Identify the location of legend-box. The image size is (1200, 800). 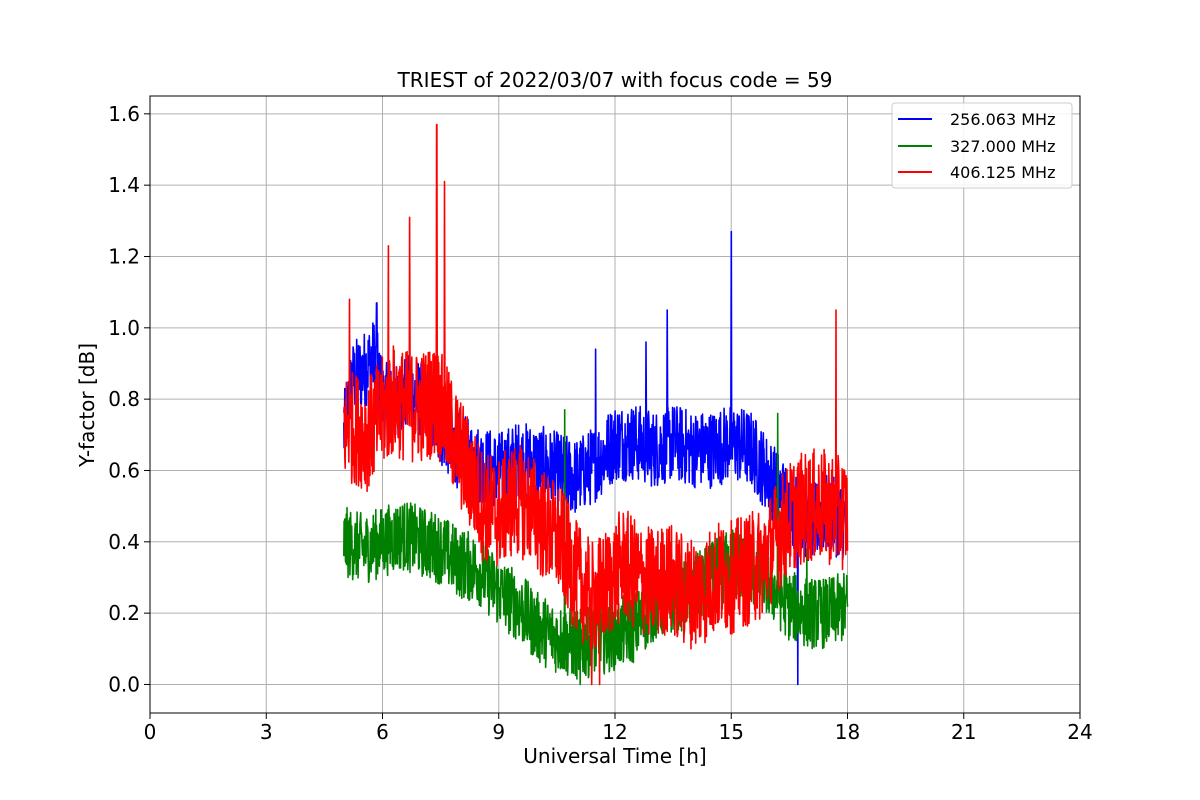
(982, 145).